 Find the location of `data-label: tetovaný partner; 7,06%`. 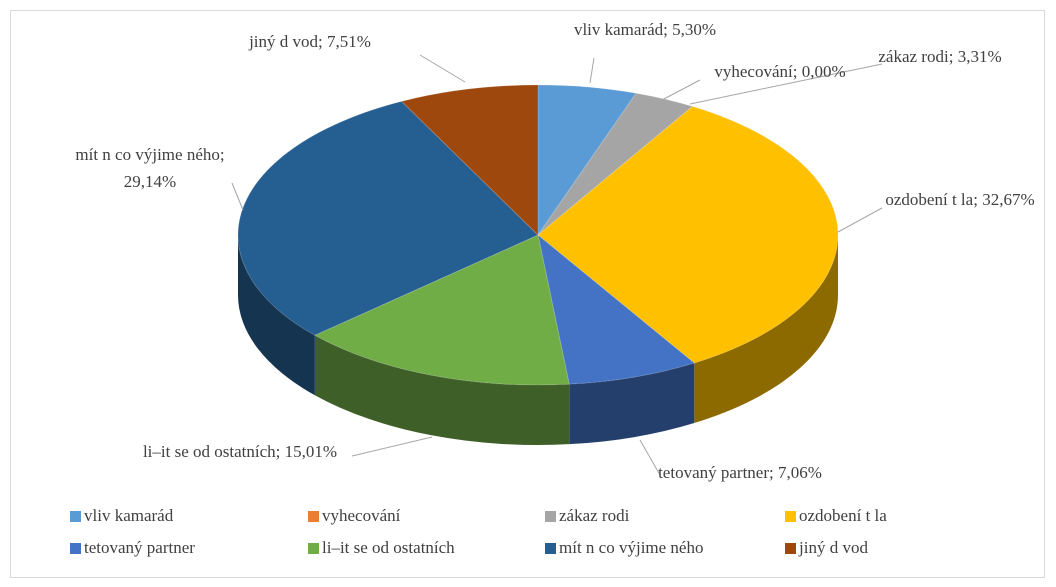

data-label: tetovaný partner; 7,06% is located at coordinates (740, 472).